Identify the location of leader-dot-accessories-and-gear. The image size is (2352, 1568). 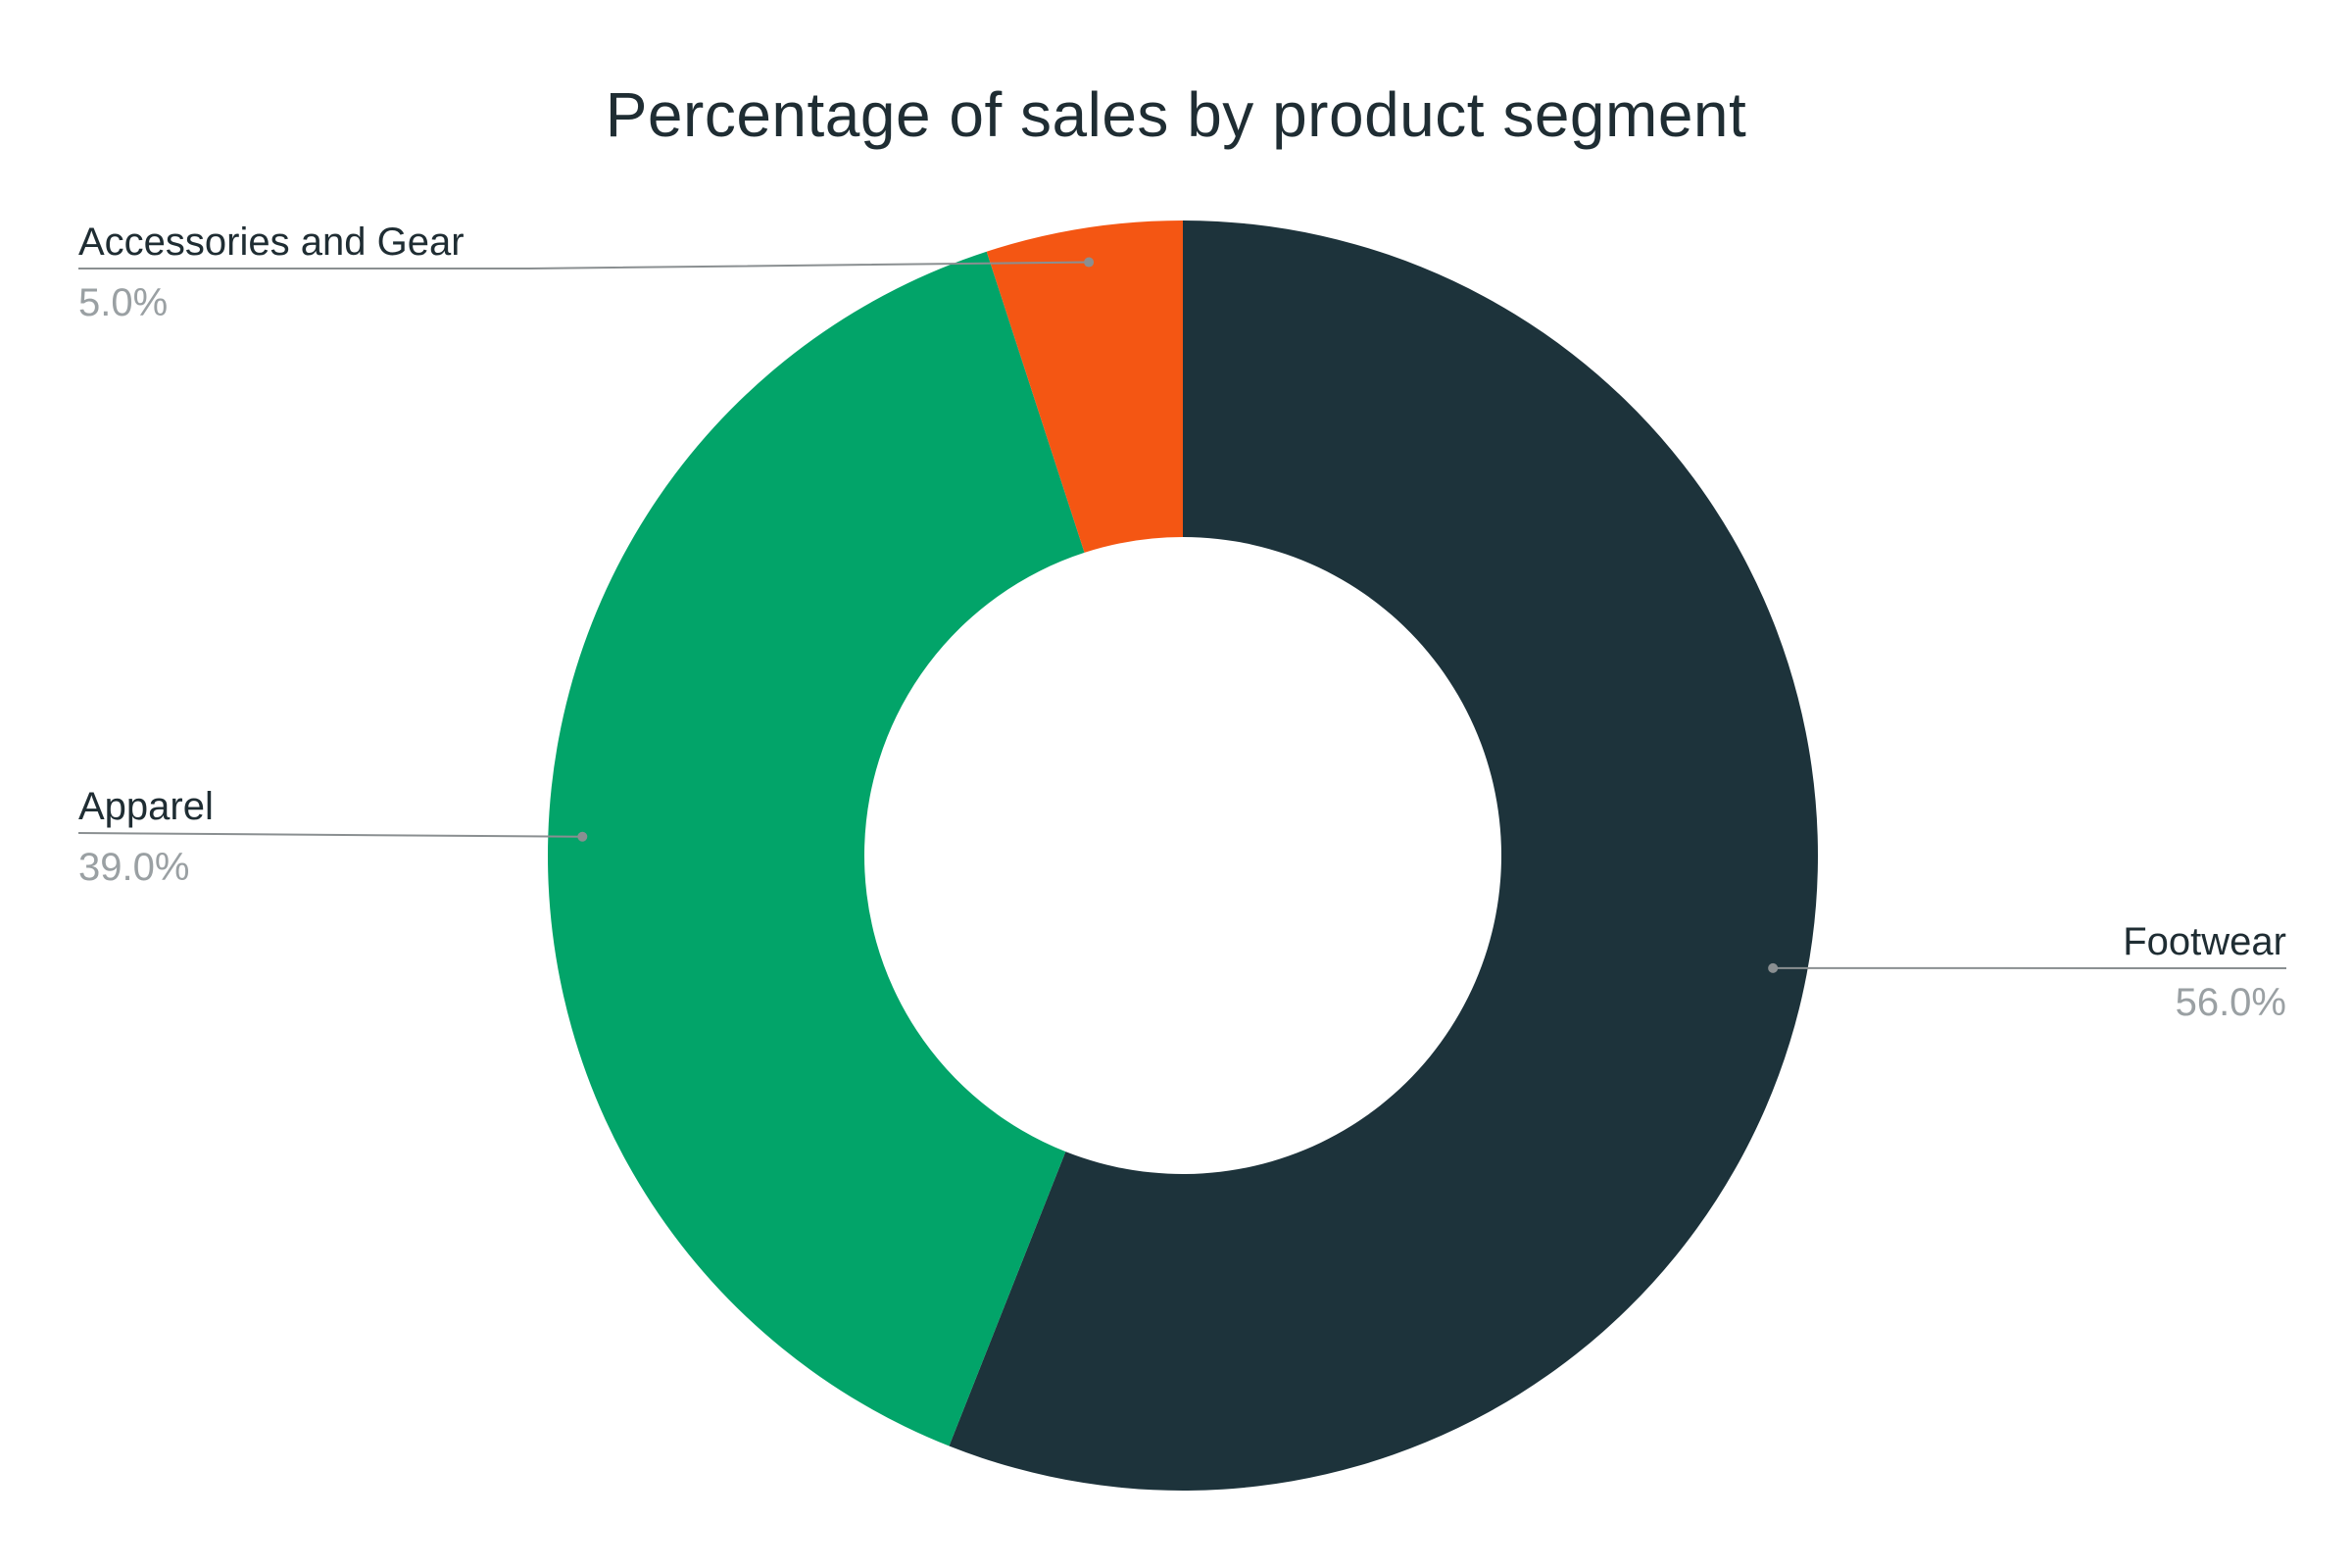
(1089, 262).